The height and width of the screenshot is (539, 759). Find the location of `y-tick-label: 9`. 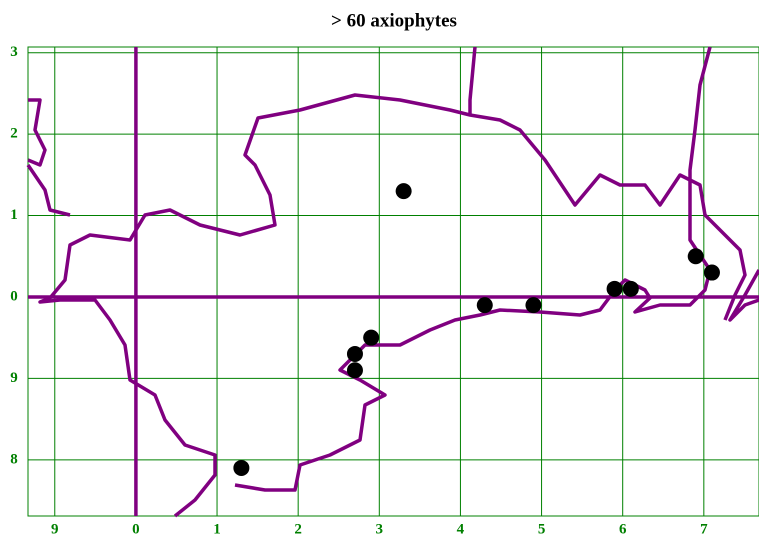

y-tick-label: 9 is located at coordinates (14, 378).